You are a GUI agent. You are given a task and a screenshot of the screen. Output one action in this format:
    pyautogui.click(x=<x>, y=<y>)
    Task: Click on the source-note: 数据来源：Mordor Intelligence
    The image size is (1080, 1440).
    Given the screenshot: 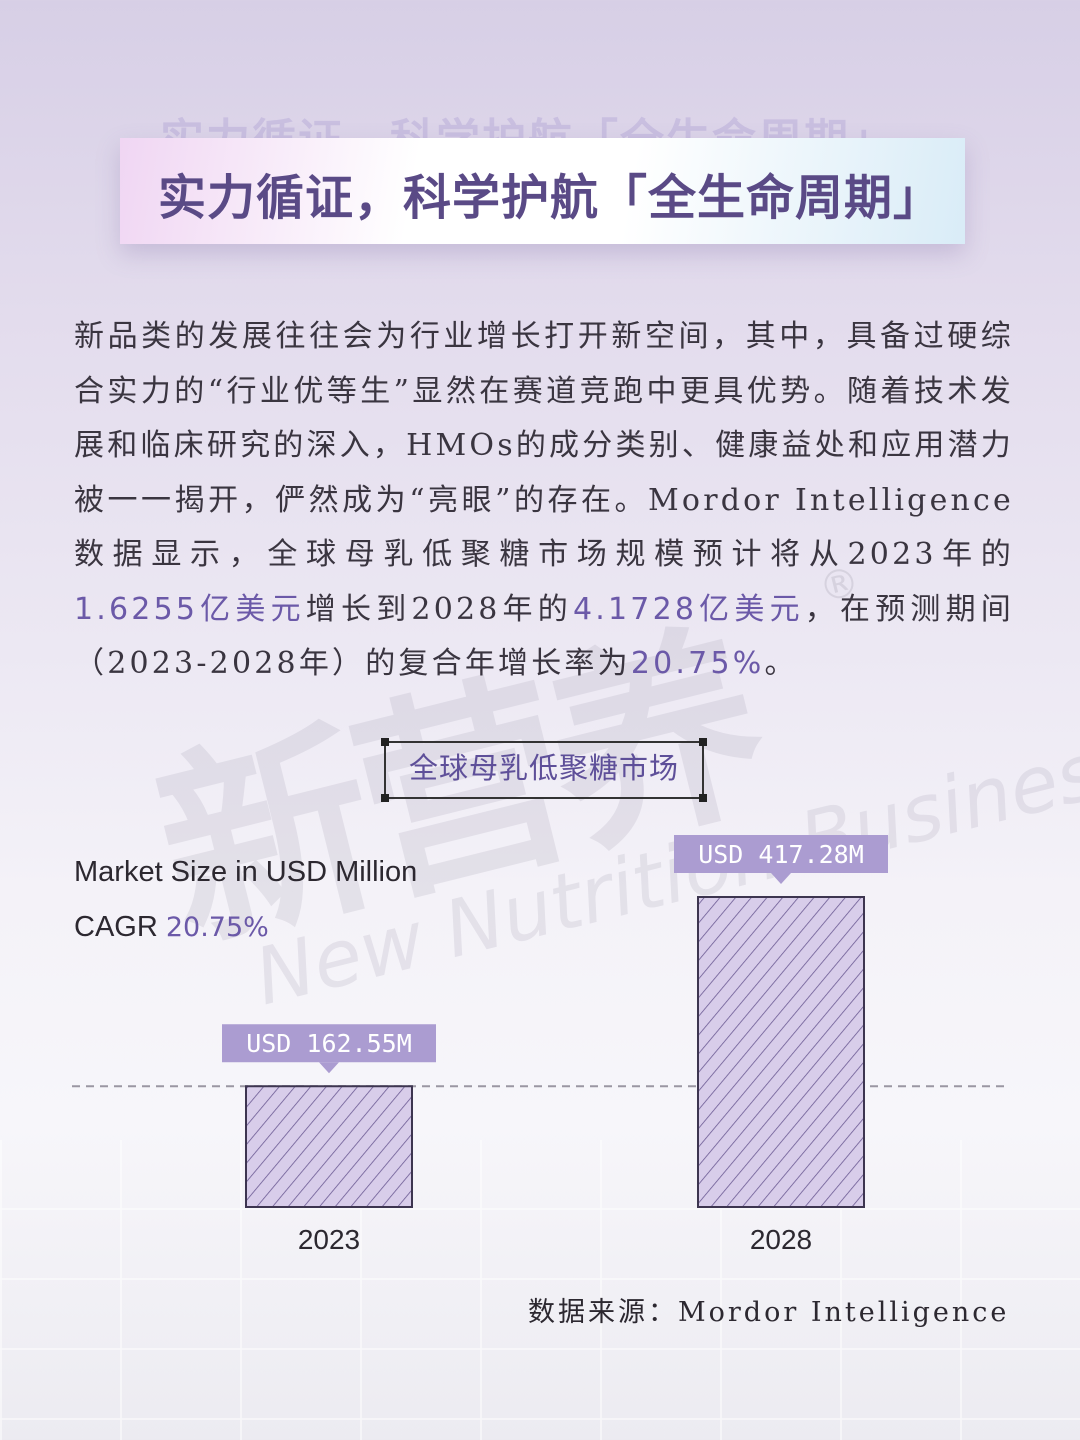 What is the action you would take?
    pyautogui.click(x=769, y=1312)
    